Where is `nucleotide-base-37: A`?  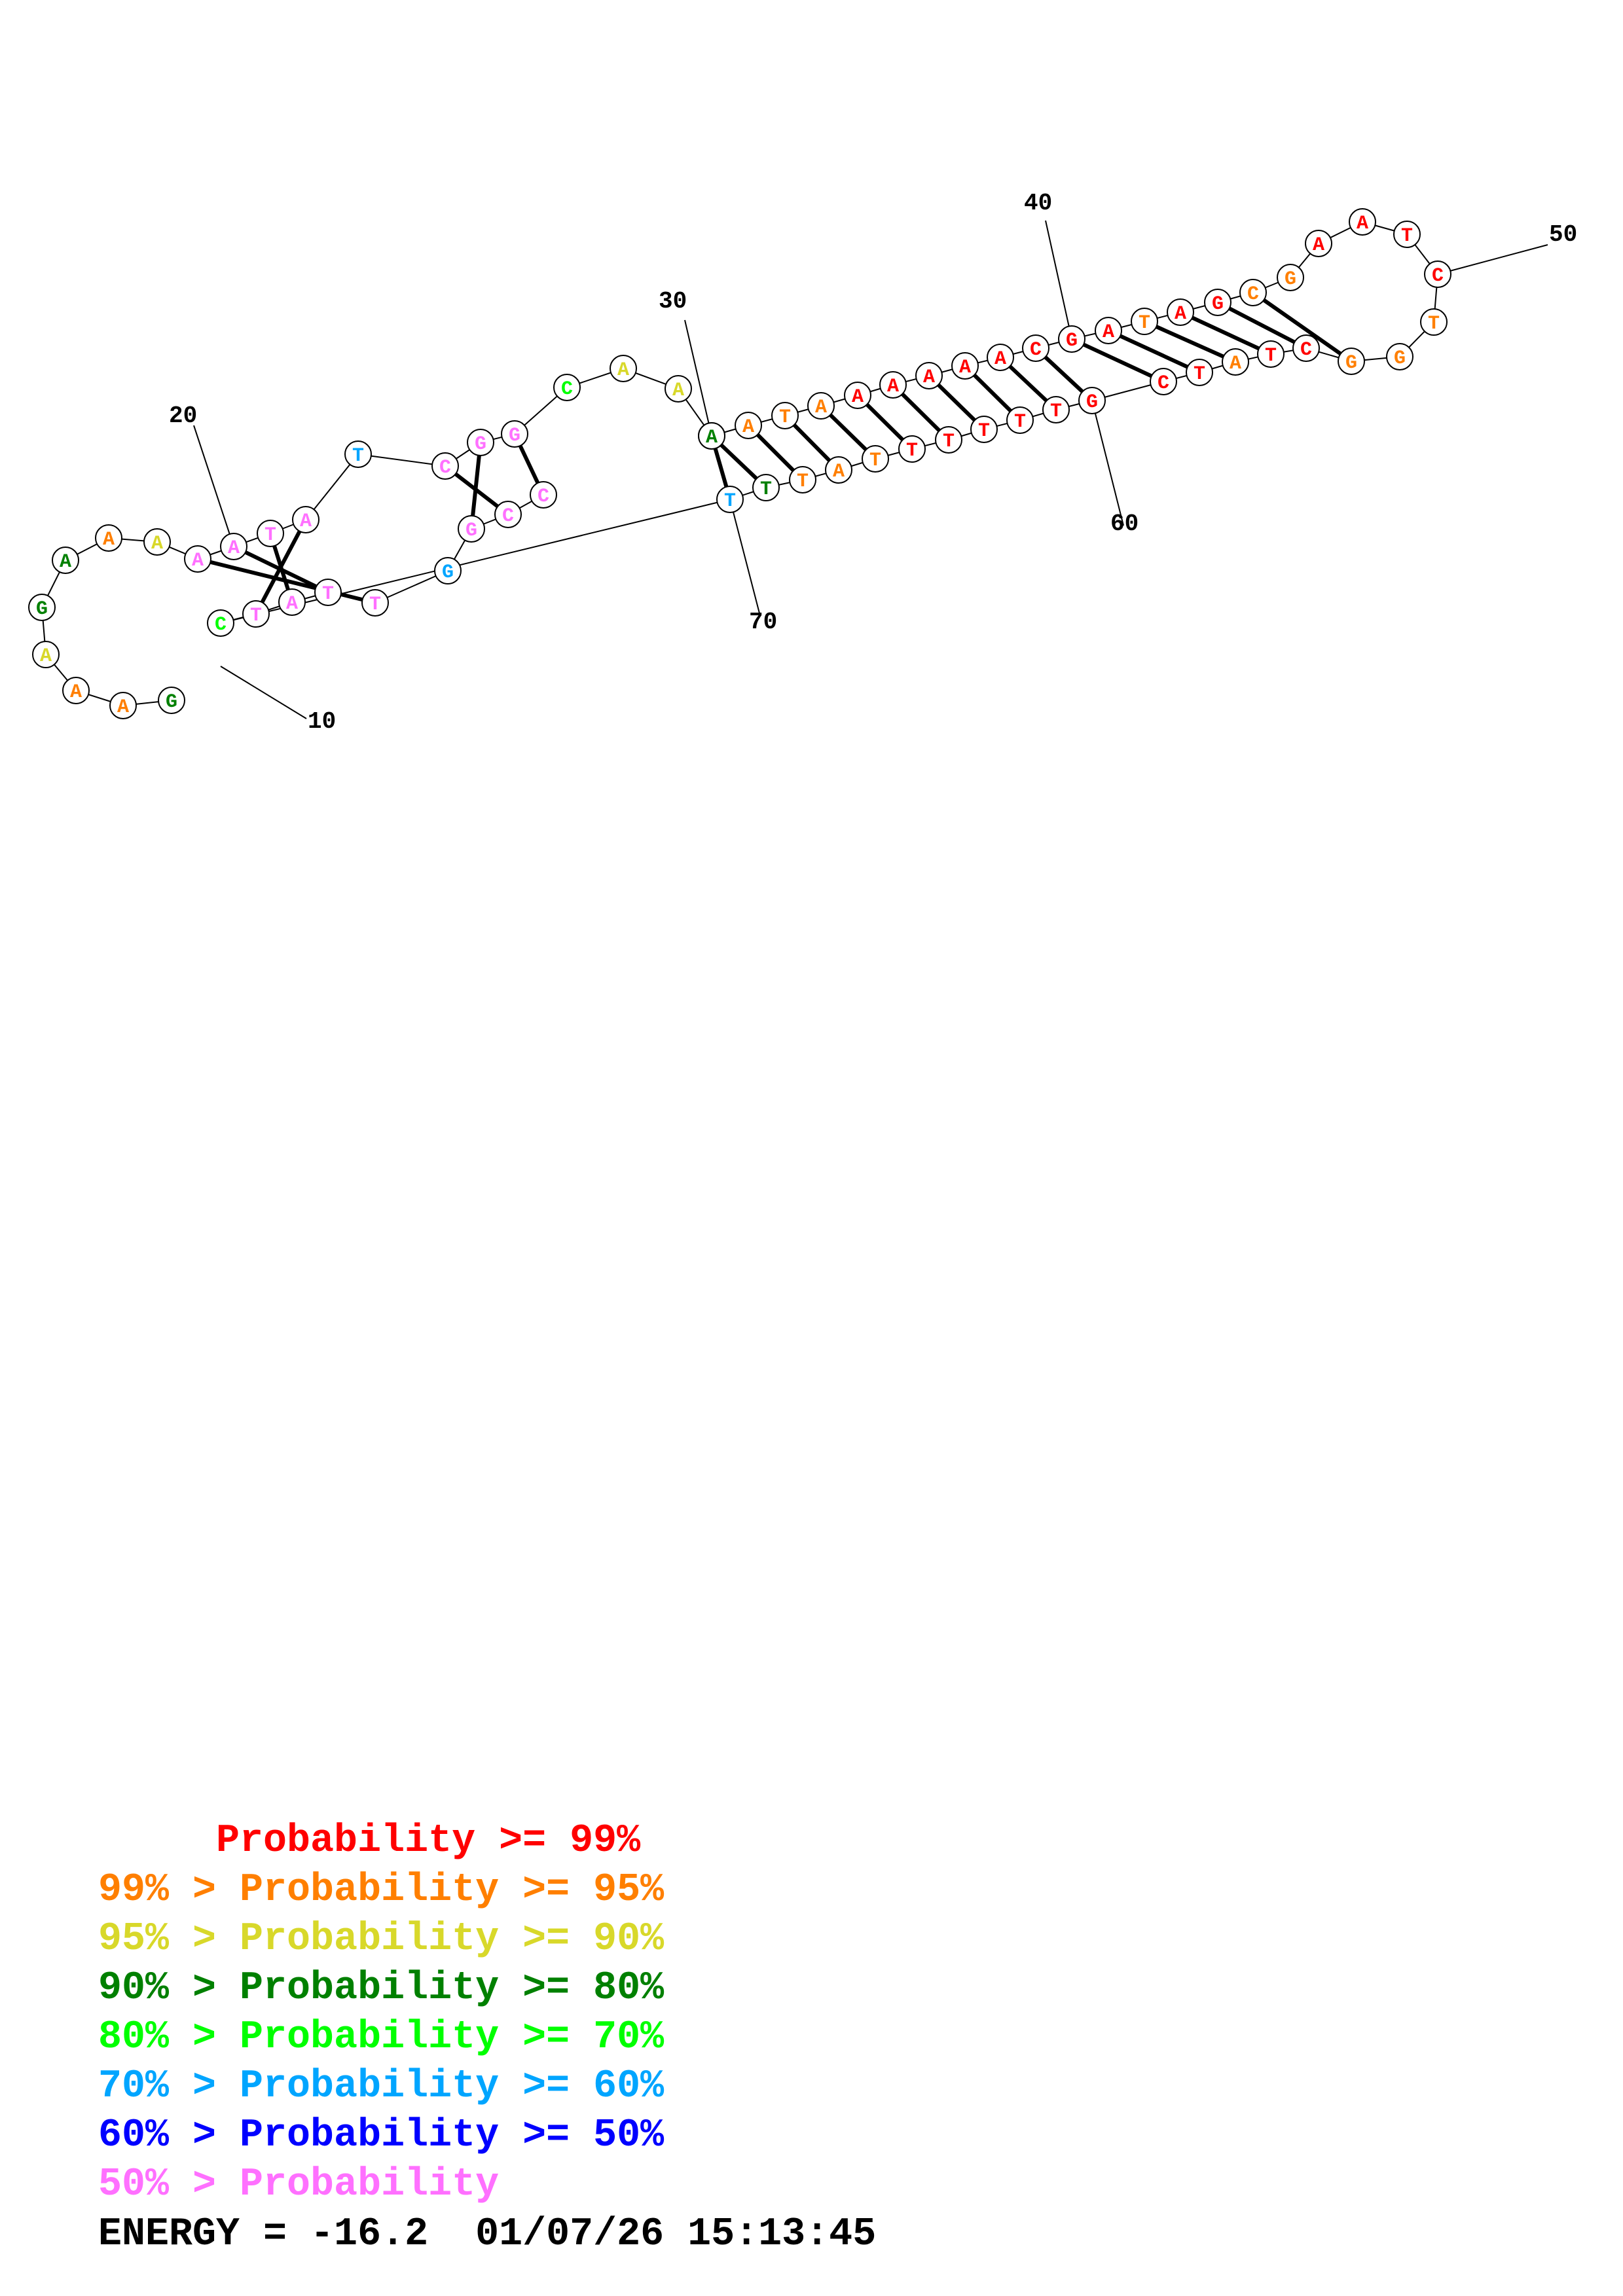 nucleotide-base-37: A is located at coordinates (929, 378).